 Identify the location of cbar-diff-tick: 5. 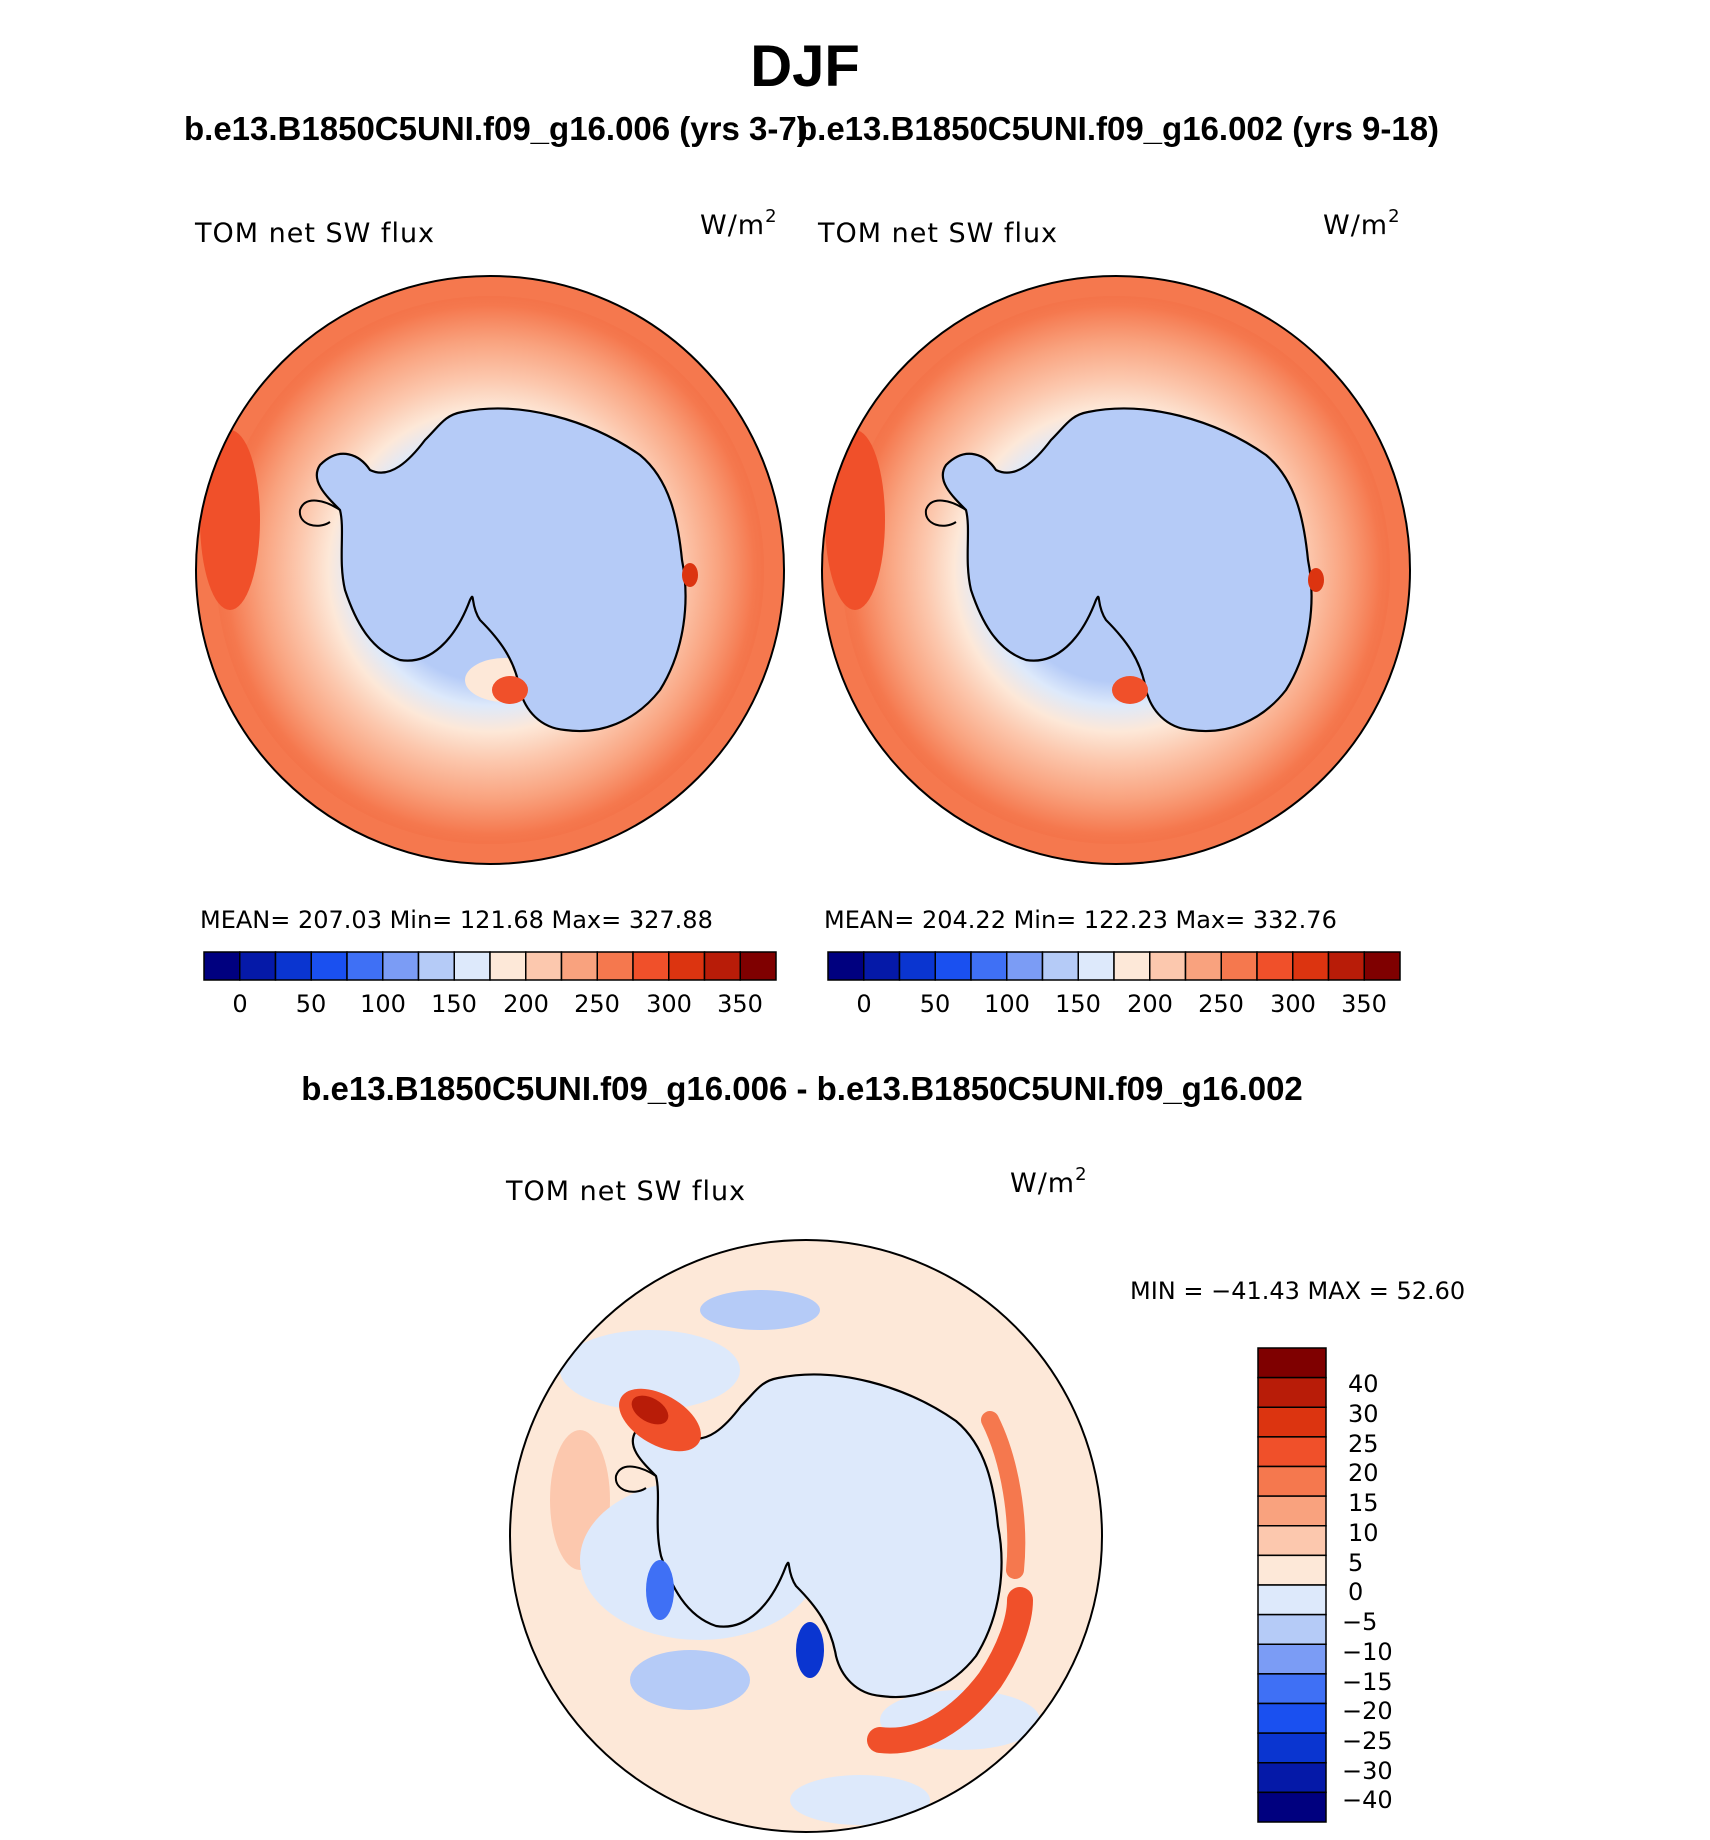
(1355, 1563).